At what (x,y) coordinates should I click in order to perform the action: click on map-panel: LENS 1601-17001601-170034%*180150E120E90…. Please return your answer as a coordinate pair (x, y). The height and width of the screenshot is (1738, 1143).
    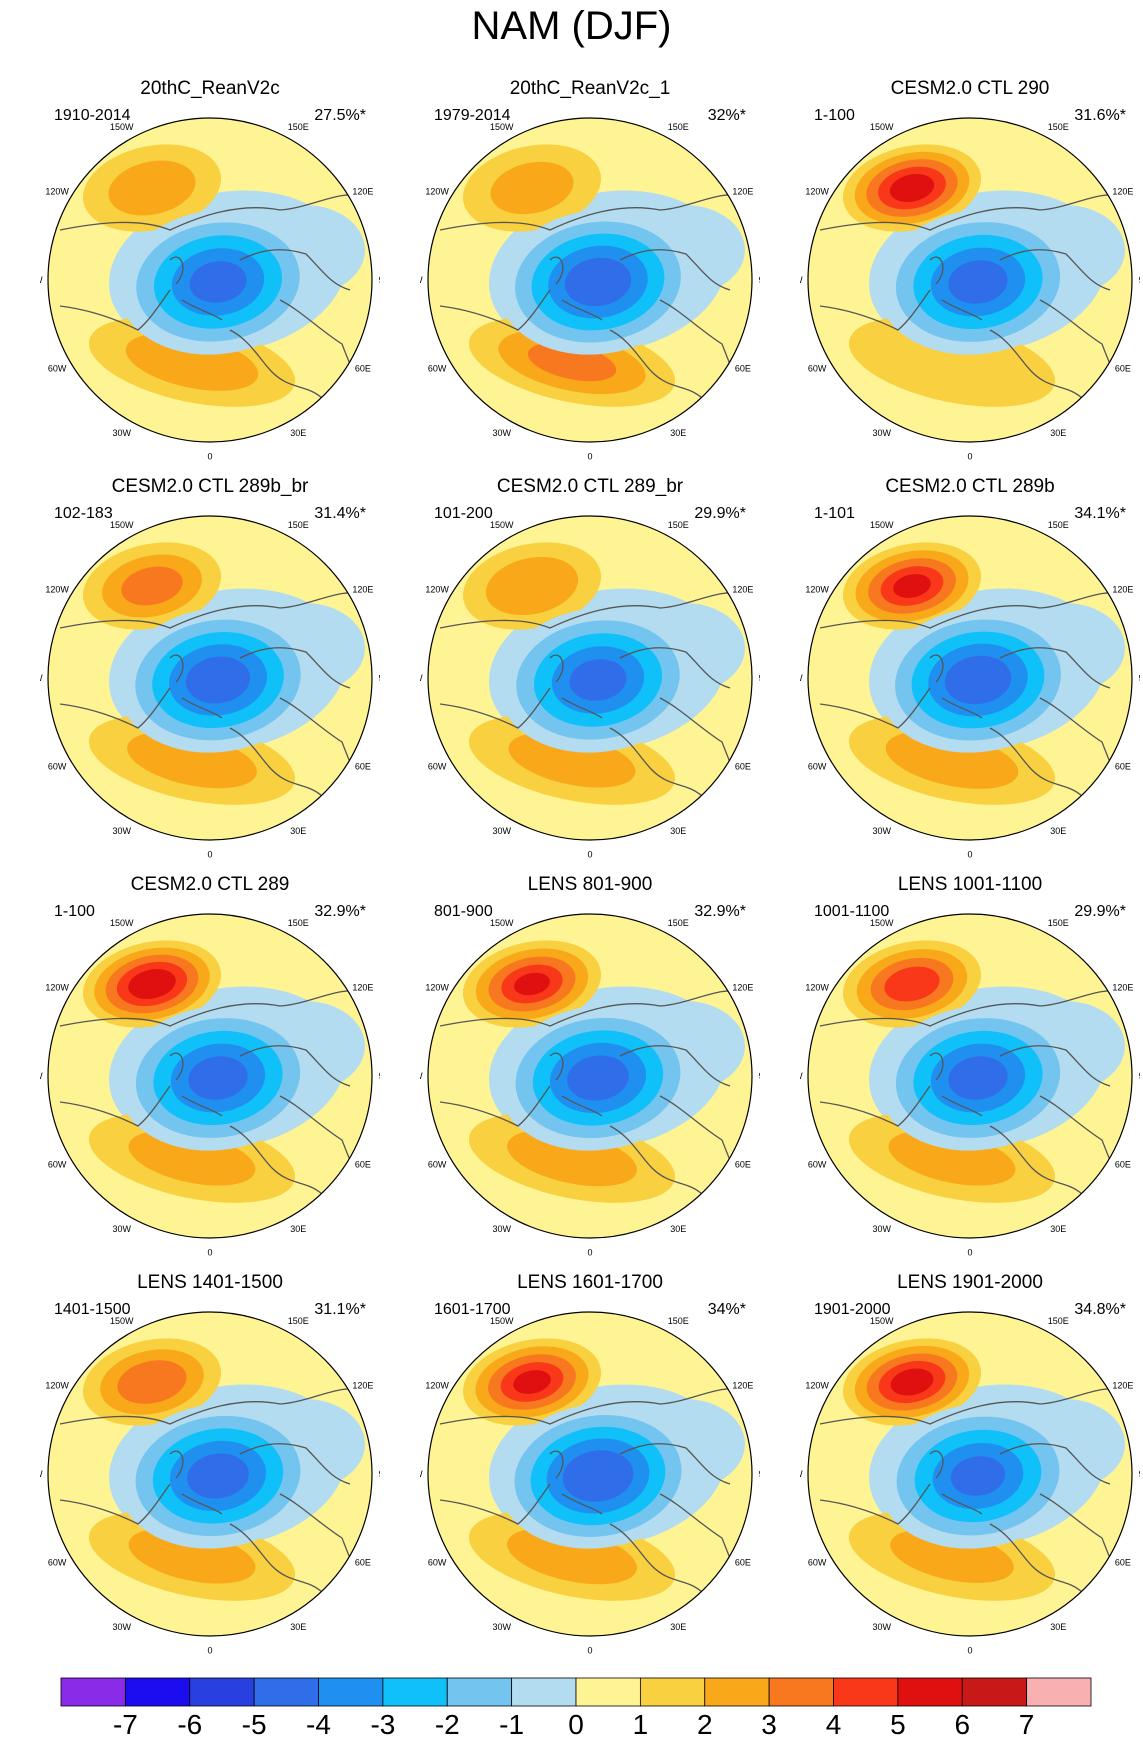
    Looking at the image, I should click on (590, 1469).